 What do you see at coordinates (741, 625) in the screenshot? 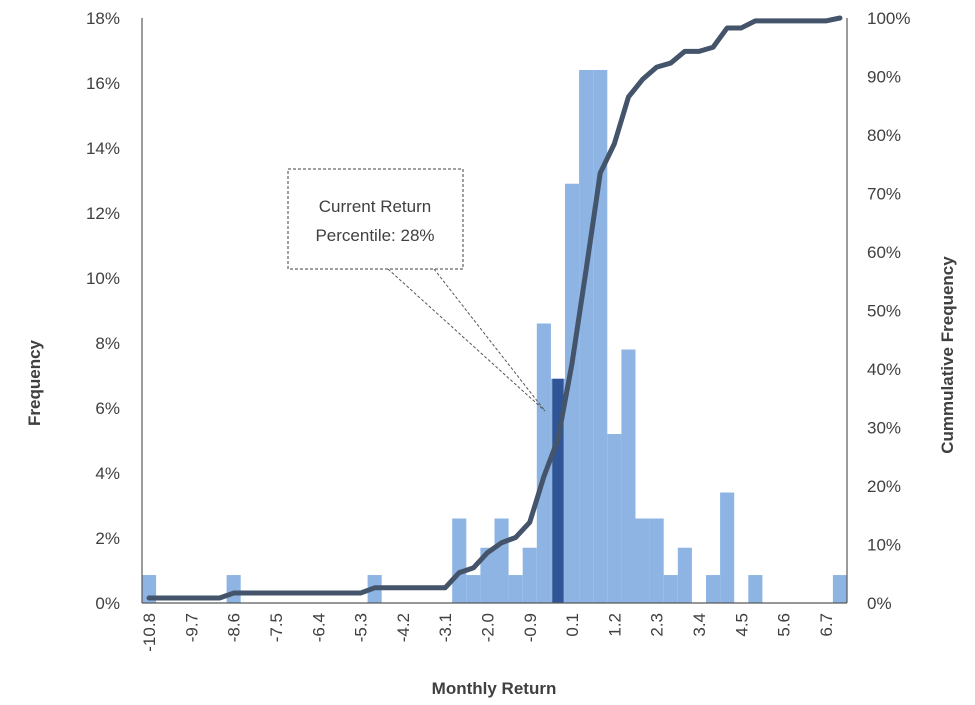
I see `x-tick-label: 4.5` at bounding box center [741, 625].